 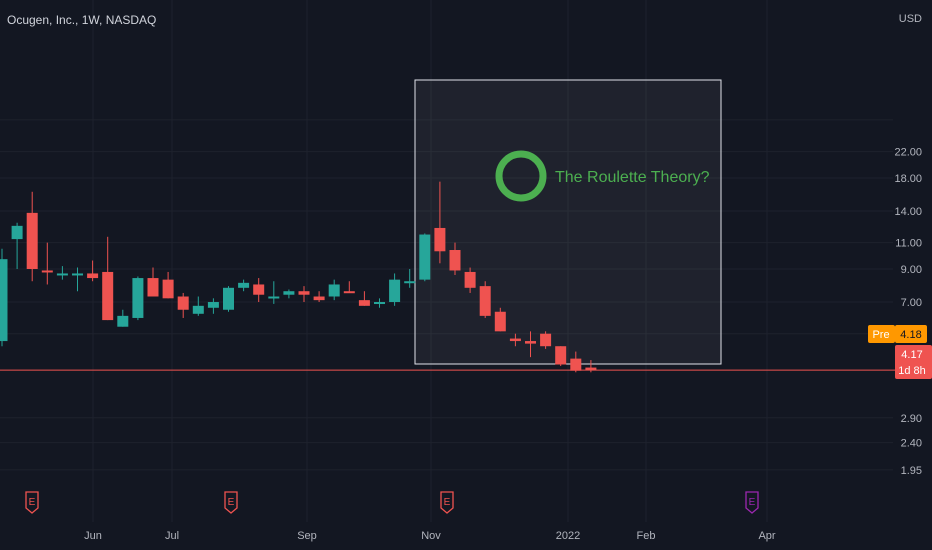 I want to click on x-tick-label: 2022, so click(x=568, y=536).